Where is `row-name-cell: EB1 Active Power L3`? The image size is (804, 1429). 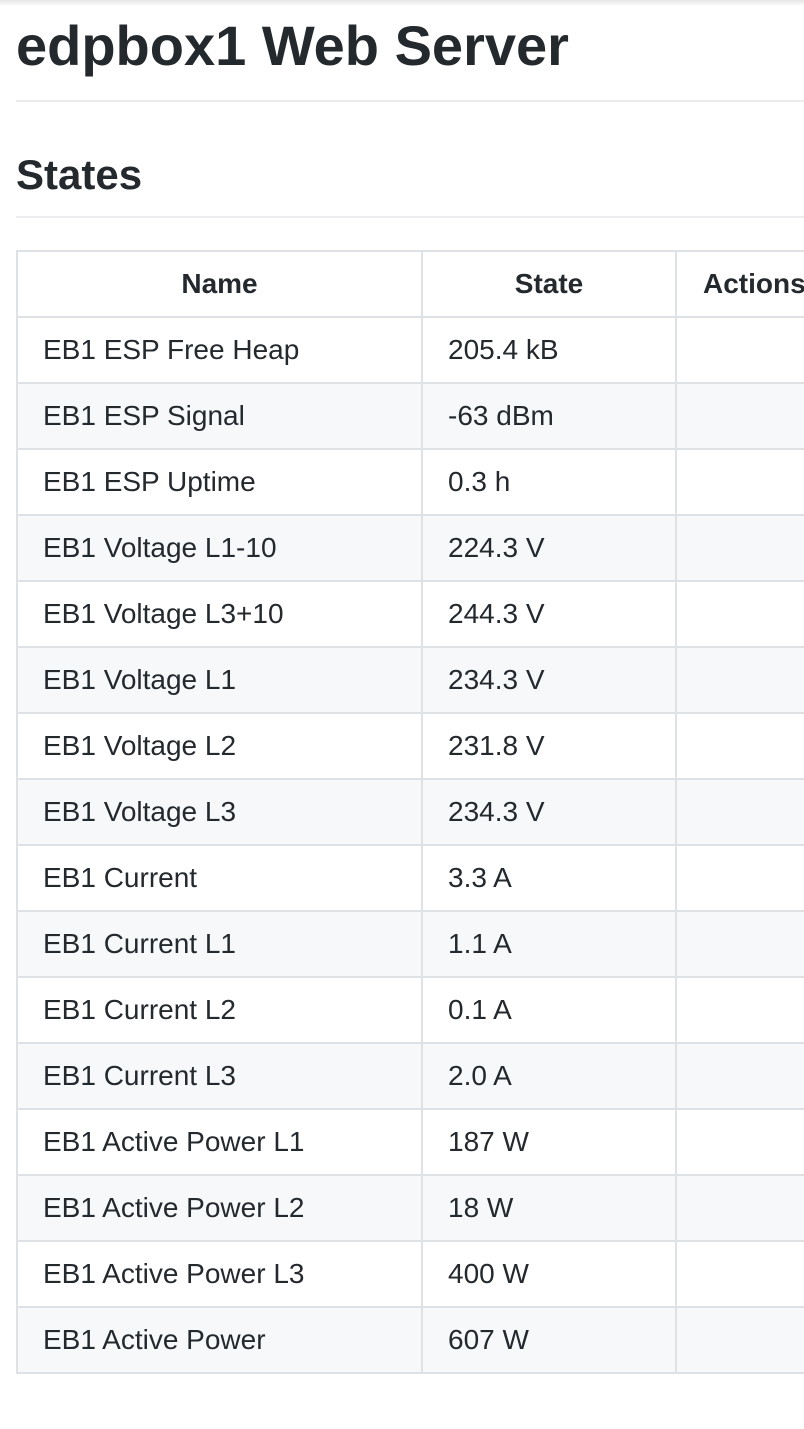 row-name-cell: EB1 Active Power L3 is located at coordinates (219, 1274).